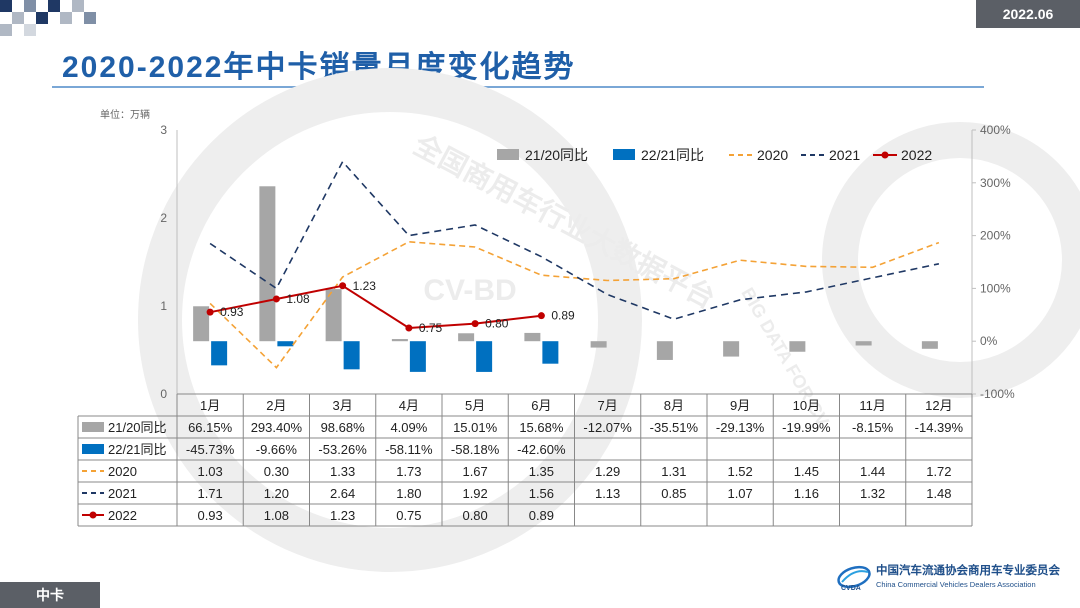 The height and width of the screenshot is (608, 1080). I want to click on category-label: 3月, so click(343, 405).